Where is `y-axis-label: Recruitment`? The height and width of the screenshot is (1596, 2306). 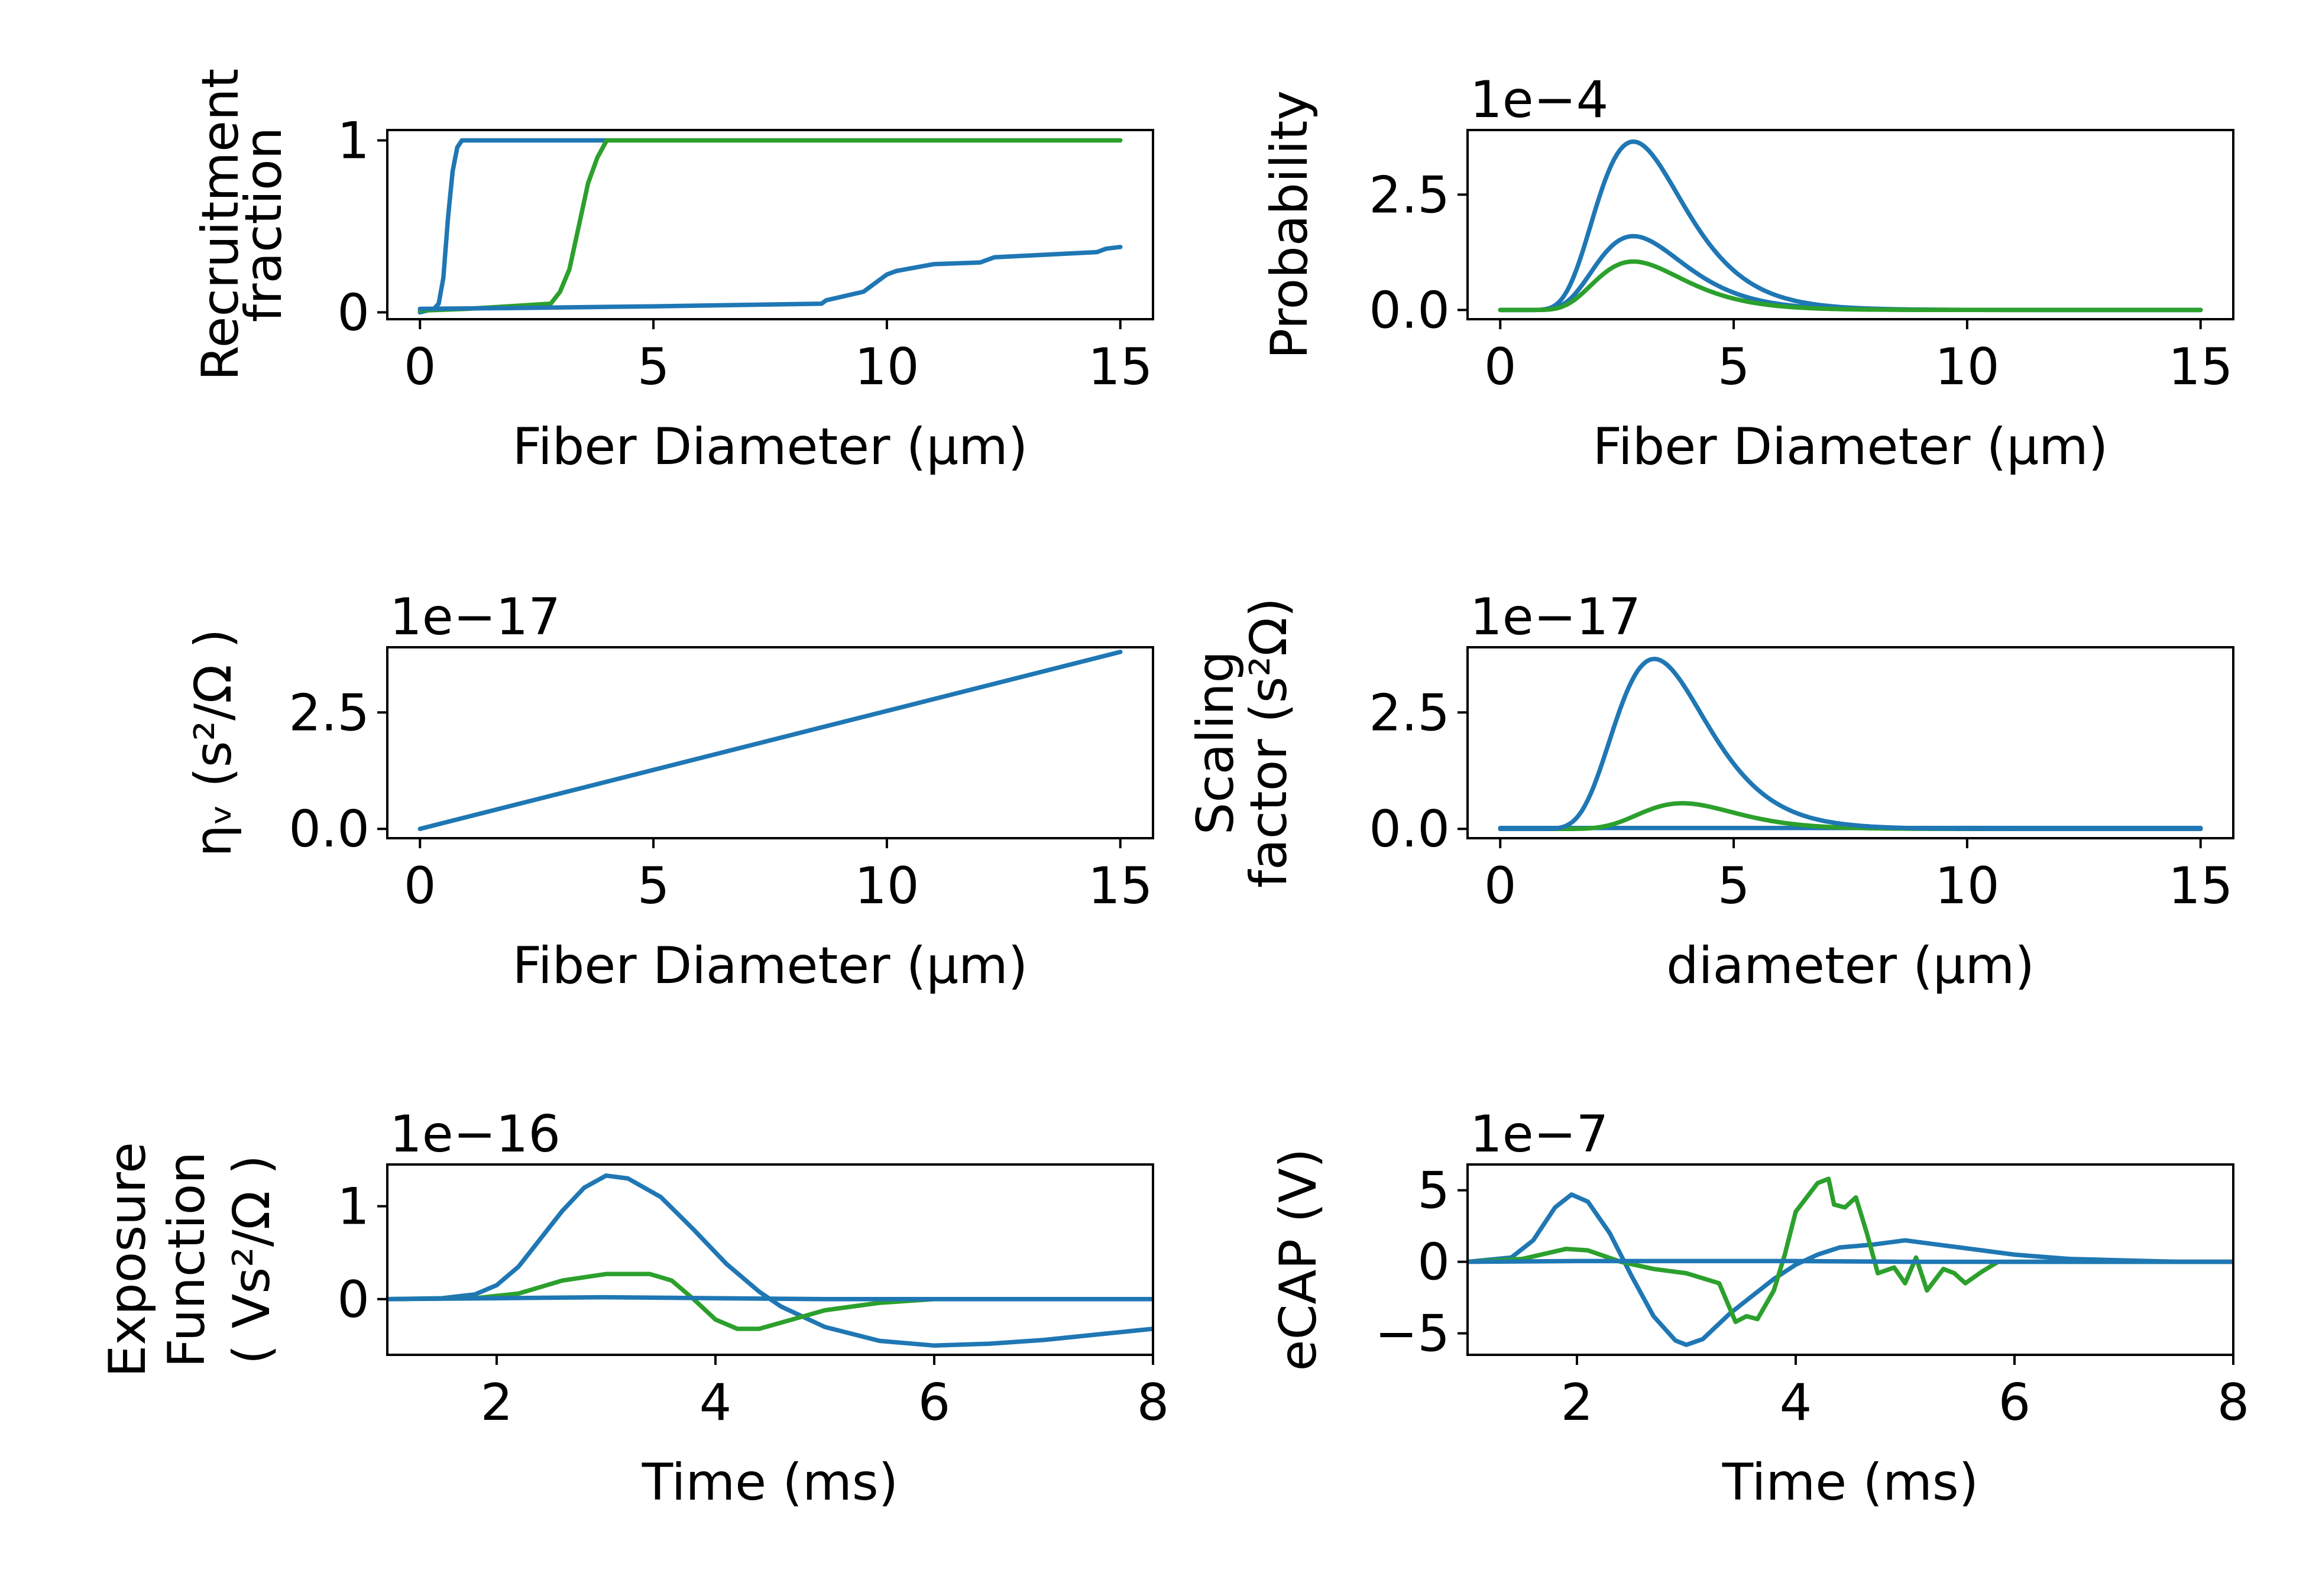
y-axis-label: Recruitment is located at coordinates (220, 225).